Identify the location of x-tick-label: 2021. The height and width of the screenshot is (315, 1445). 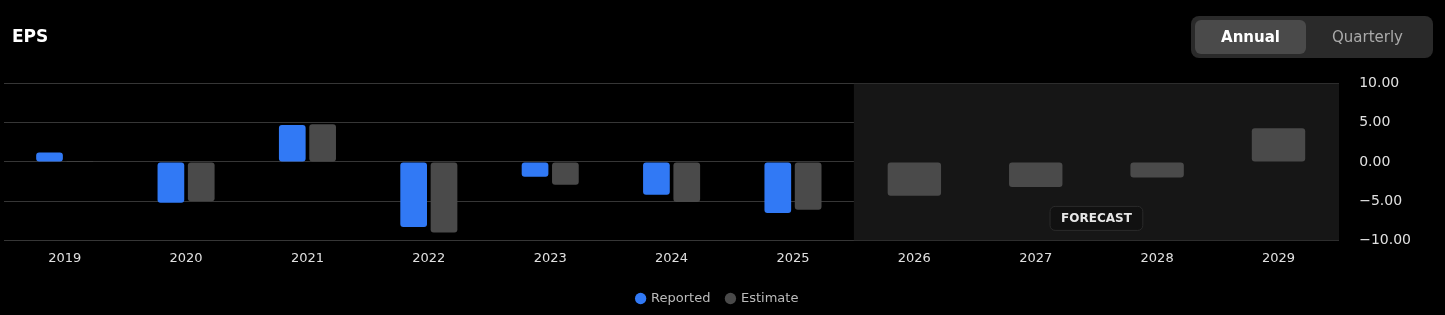
(307, 257).